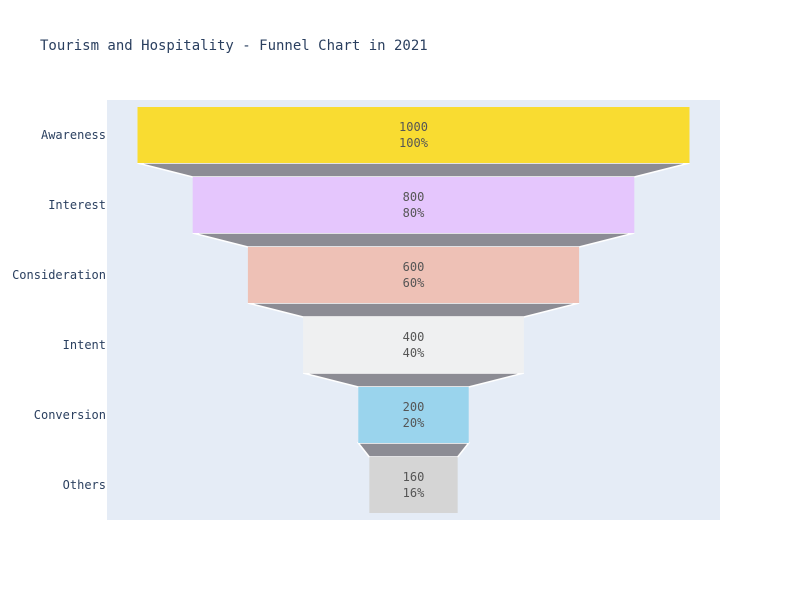 The width and height of the screenshot is (800, 600). I want to click on bar-percent-label: 80%, so click(414, 213).